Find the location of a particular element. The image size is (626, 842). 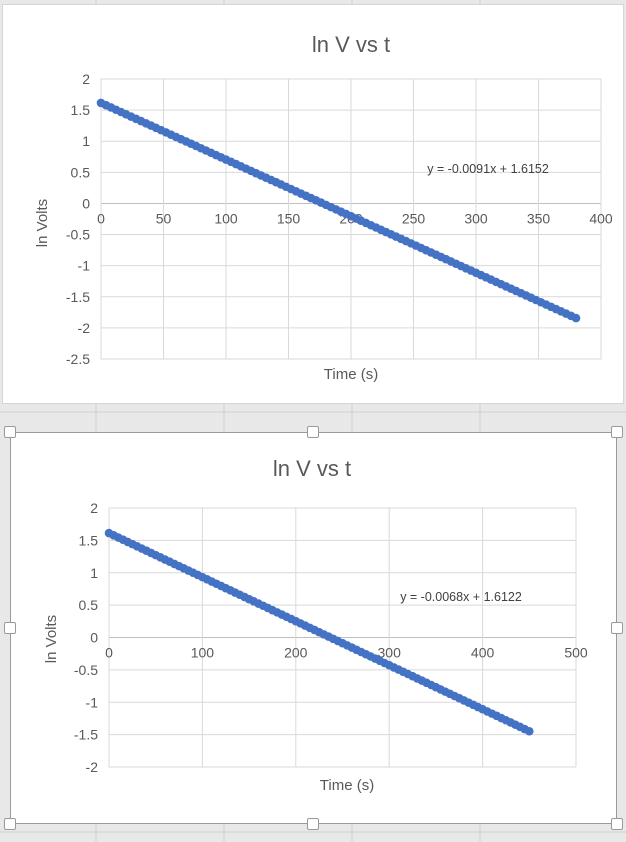

chart-2-y-tick-label: -2 is located at coordinates (92, 767).